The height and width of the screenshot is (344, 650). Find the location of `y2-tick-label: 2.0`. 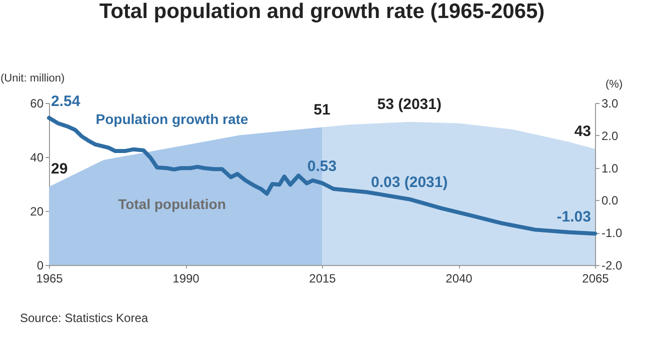

y2-tick-label: 2.0 is located at coordinates (610, 135).